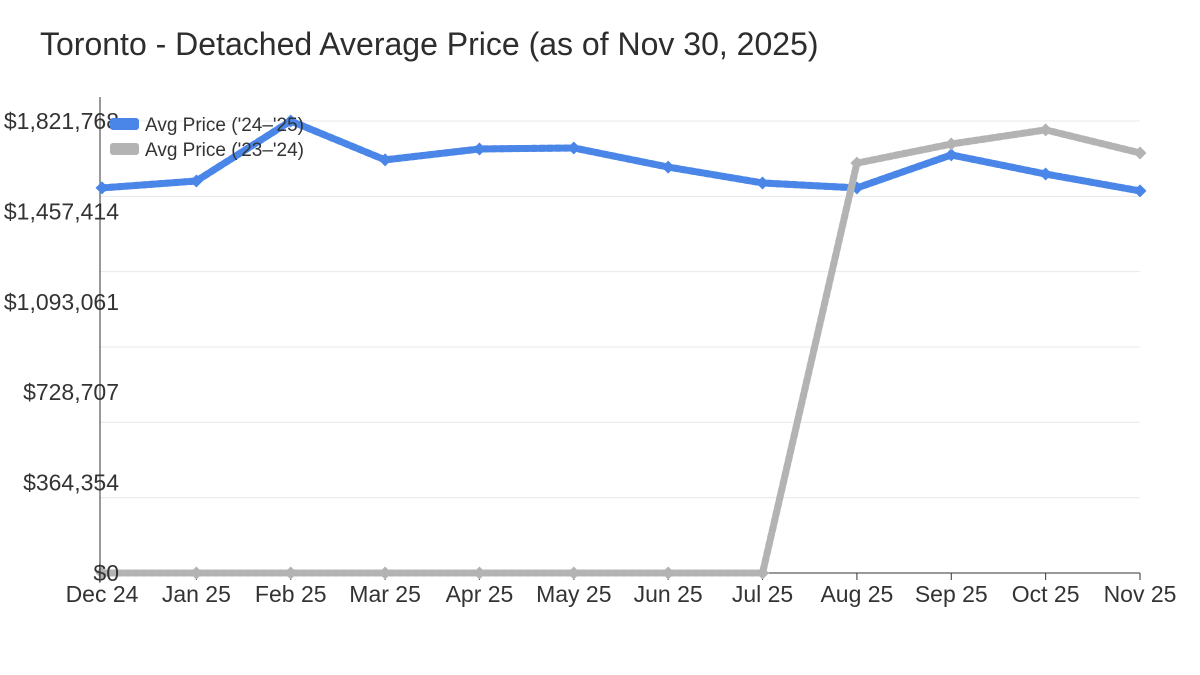  I want to click on x-tick-label: Dec 24, so click(102, 594).